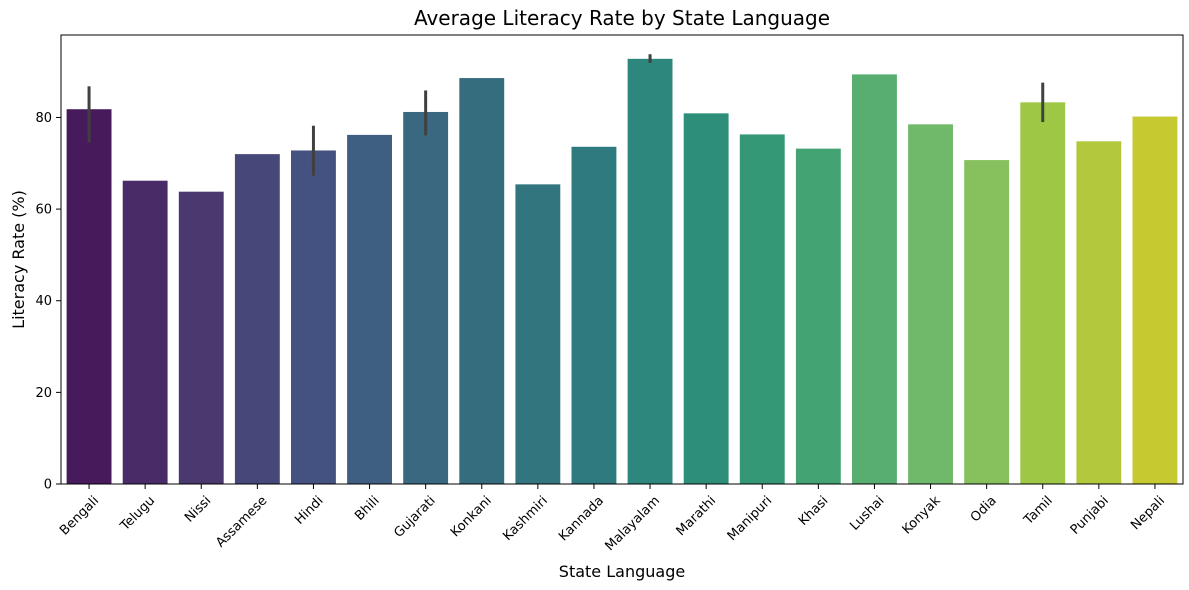 The image size is (1189, 590). What do you see at coordinates (198, 509) in the screenshot?
I see `x-tick-label: Nissi` at bounding box center [198, 509].